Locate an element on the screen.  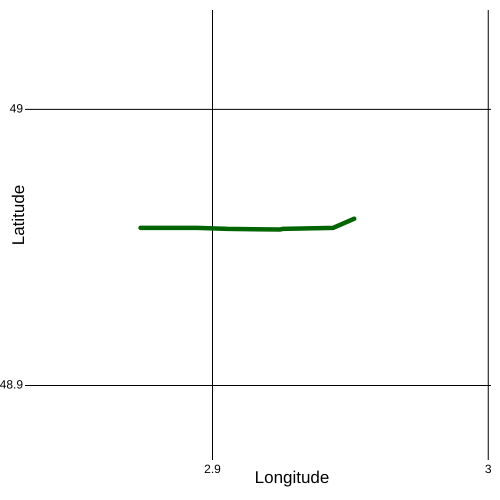
y-tick-label: 48.9 is located at coordinates (12, 385).